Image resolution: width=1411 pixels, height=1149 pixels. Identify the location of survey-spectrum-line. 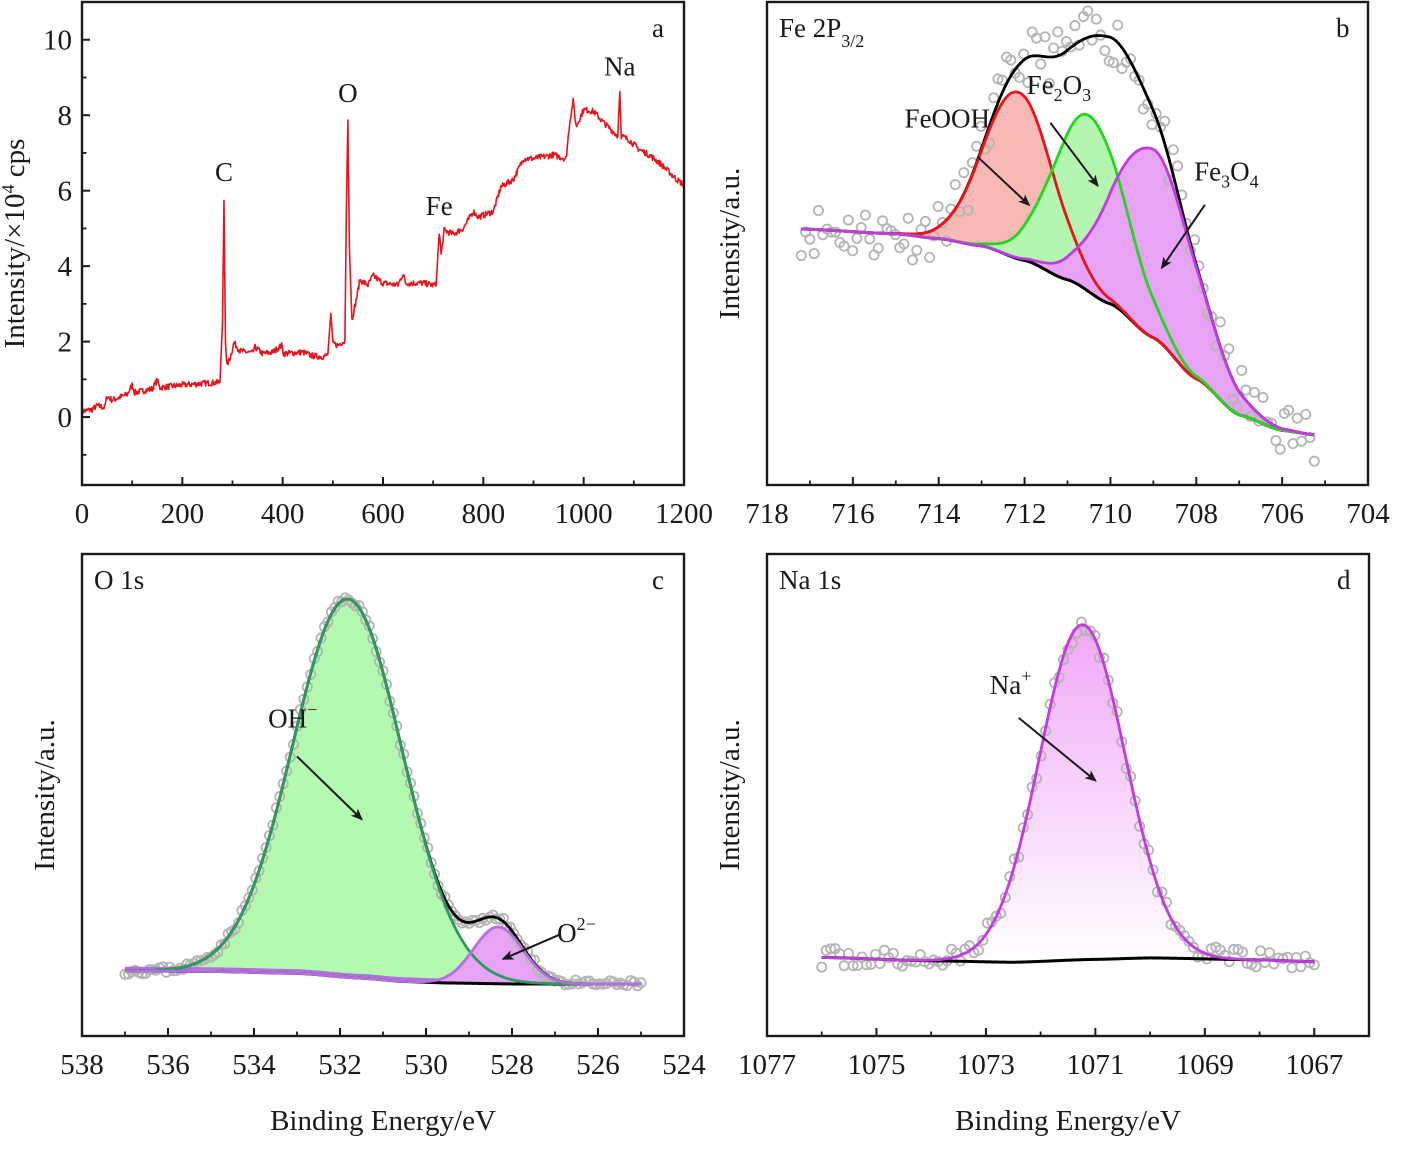
(383, 252).